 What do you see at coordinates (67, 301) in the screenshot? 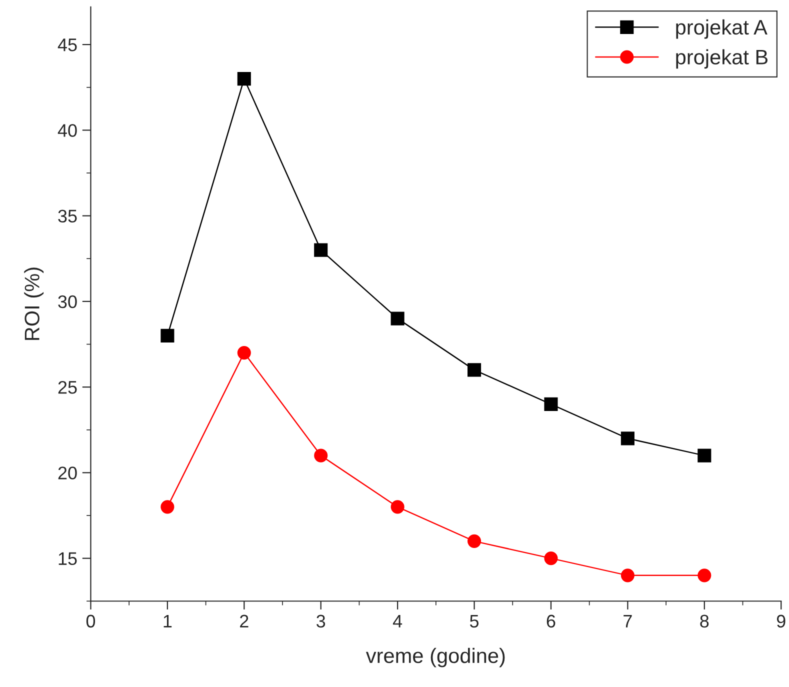
I see `y-tick-label: 30` at bounding box center [67, 301].